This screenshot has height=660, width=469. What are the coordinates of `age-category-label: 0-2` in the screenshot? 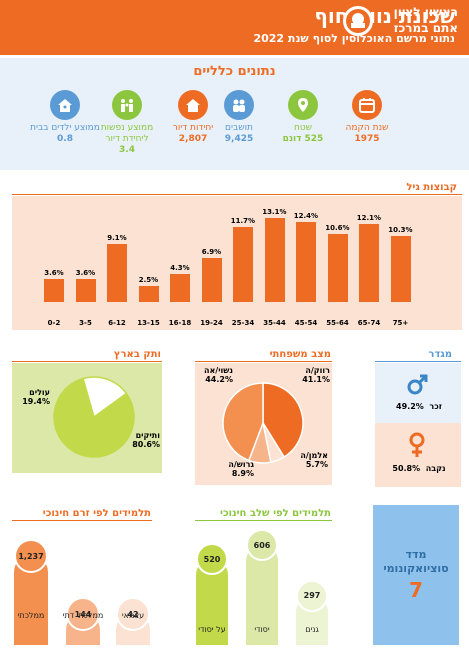 It's located at (54, 323).